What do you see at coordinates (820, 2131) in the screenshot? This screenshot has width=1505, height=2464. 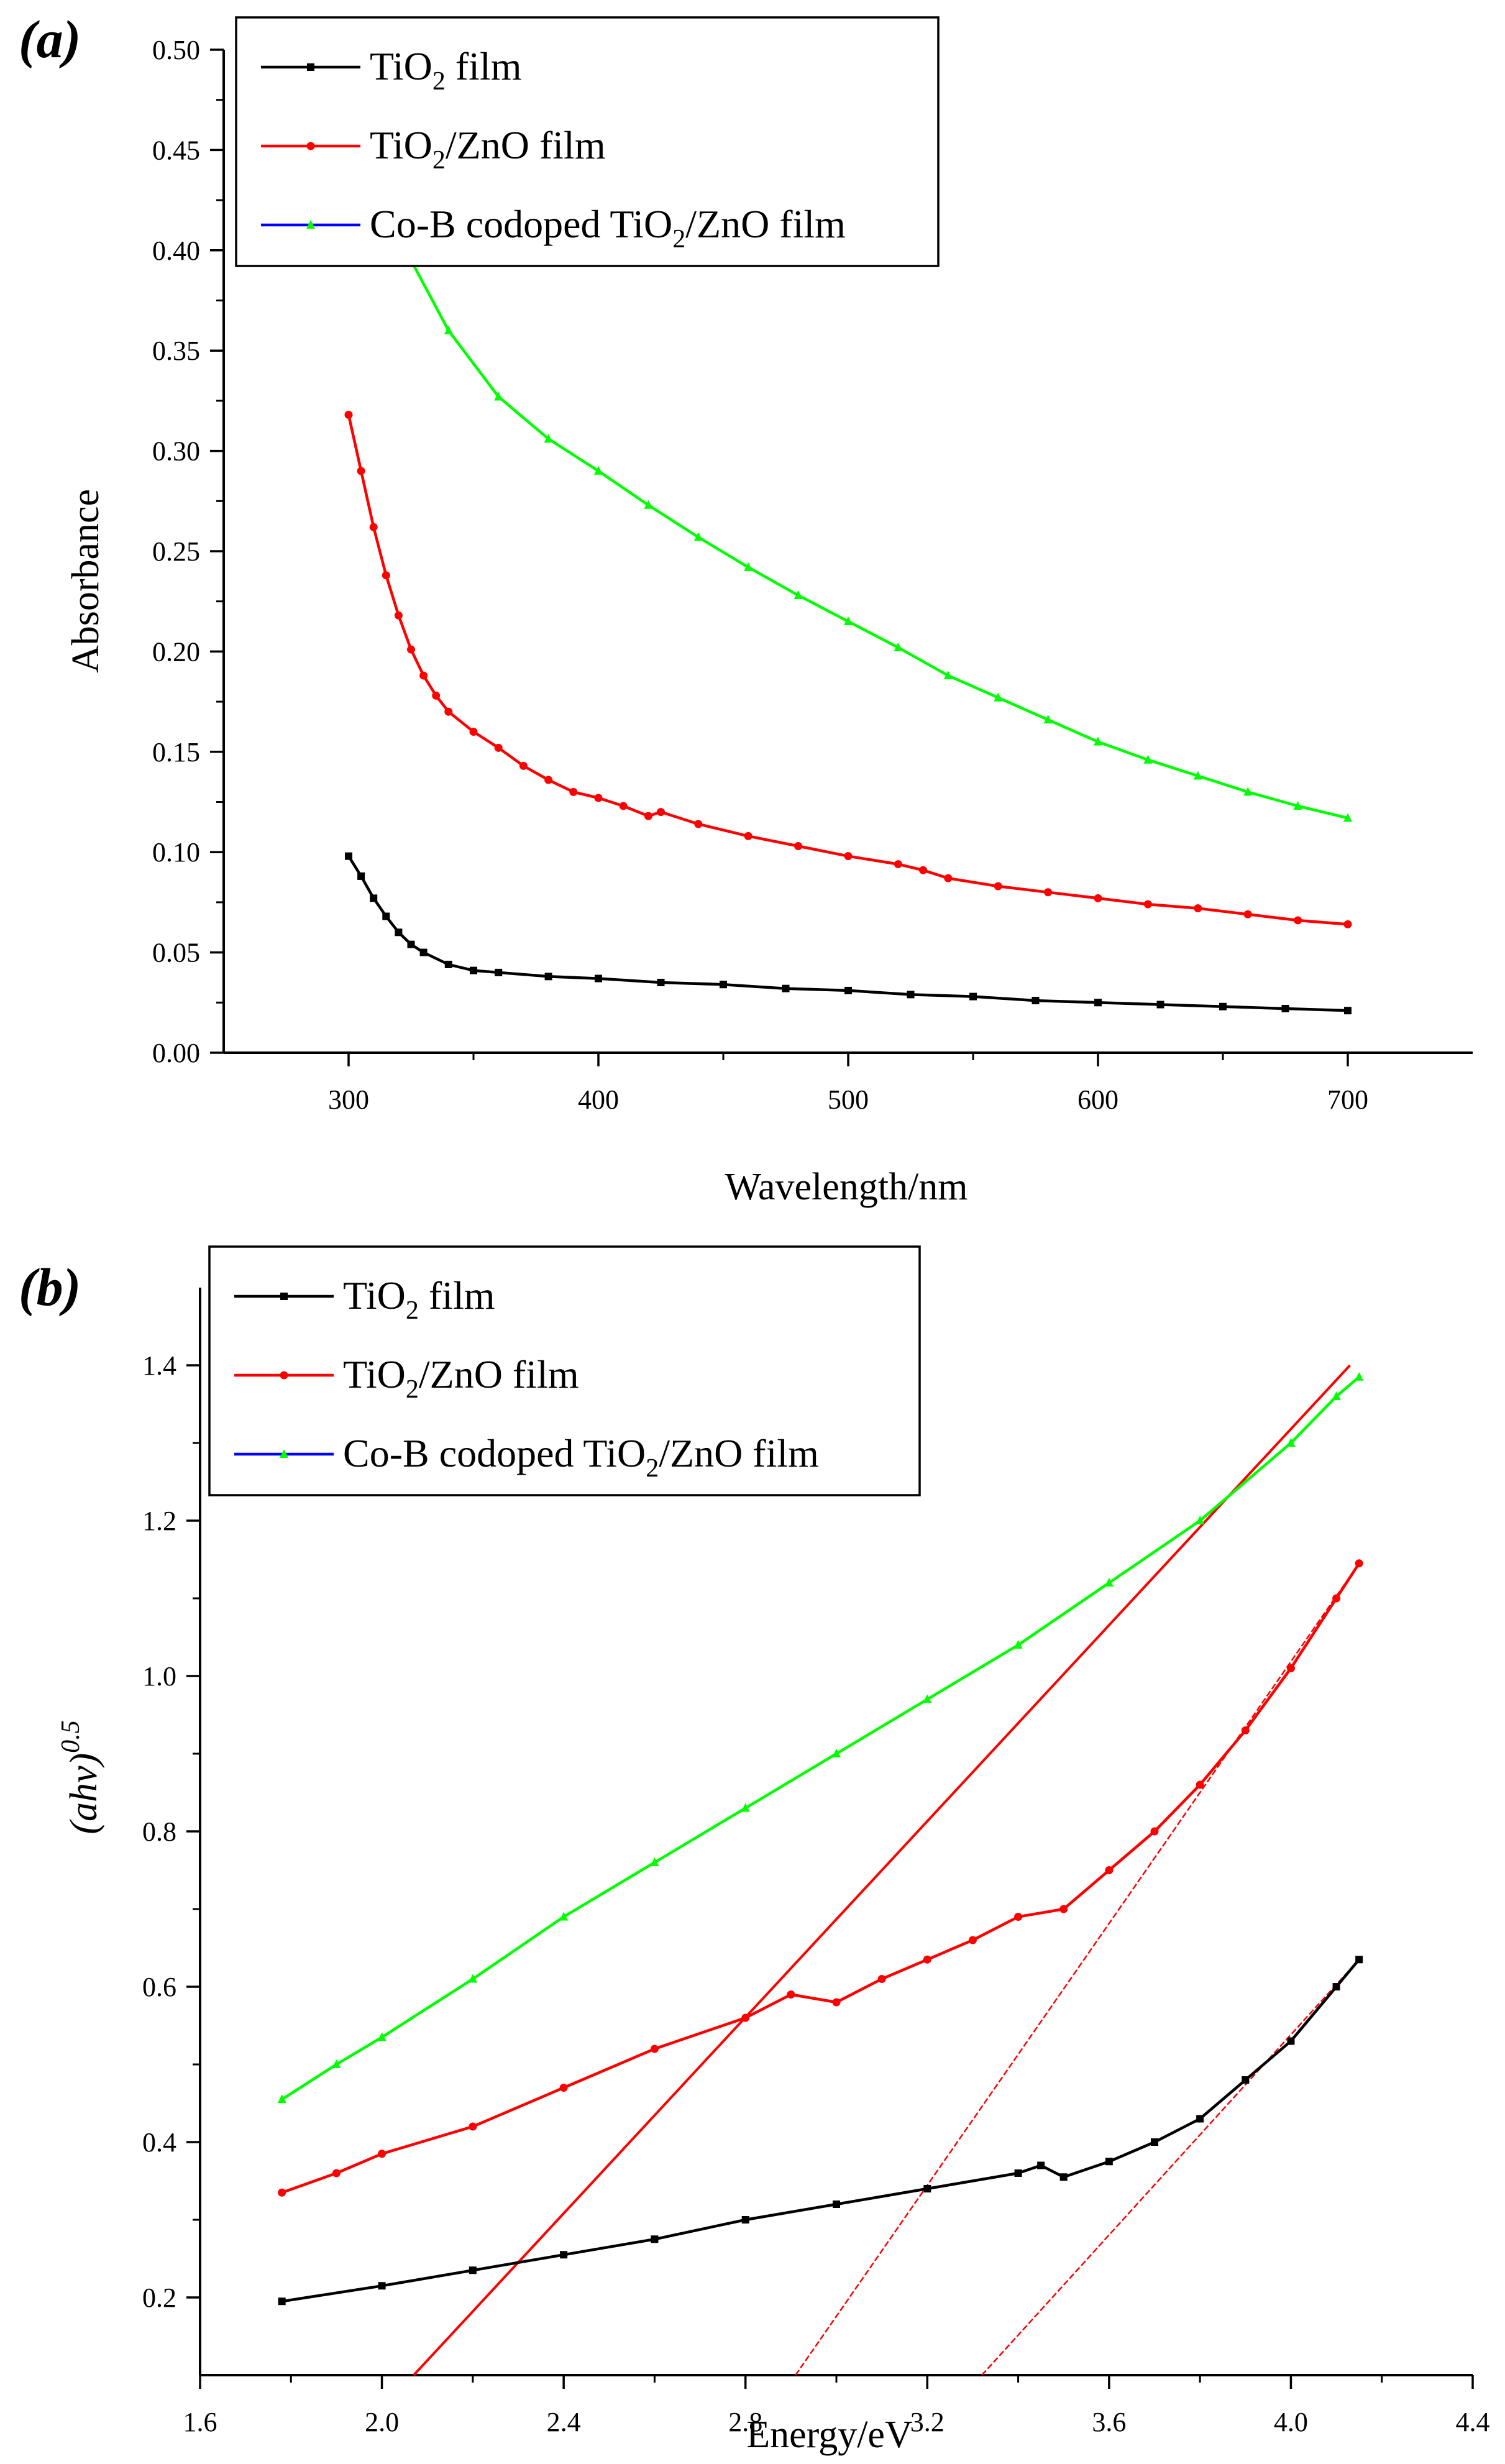 I see `series-line` at bounding box center [820, 2131].